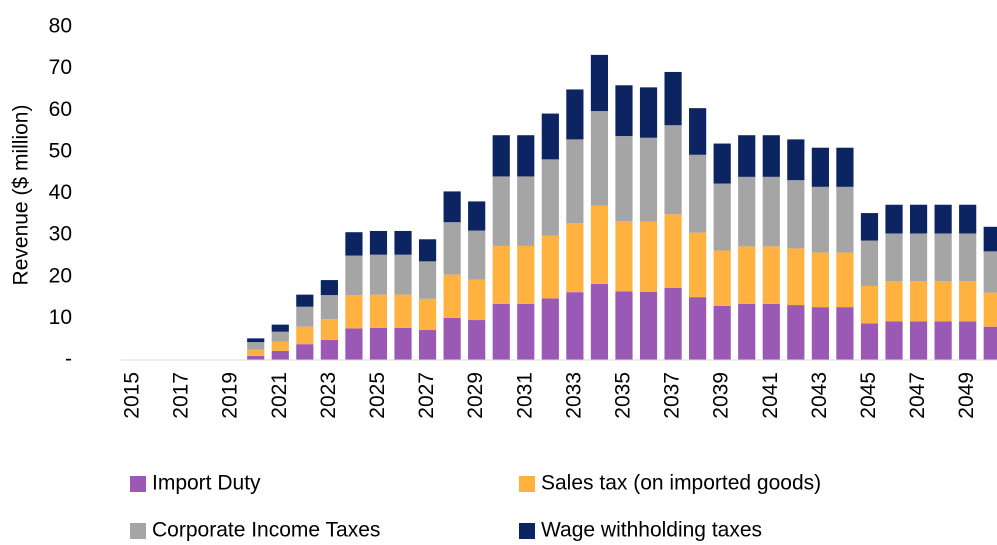 This screenshot has width=997, height=545. Describe the element at coordinates (672, 395) in the screenshot. I see `x-tick-label: 2037` at that location.